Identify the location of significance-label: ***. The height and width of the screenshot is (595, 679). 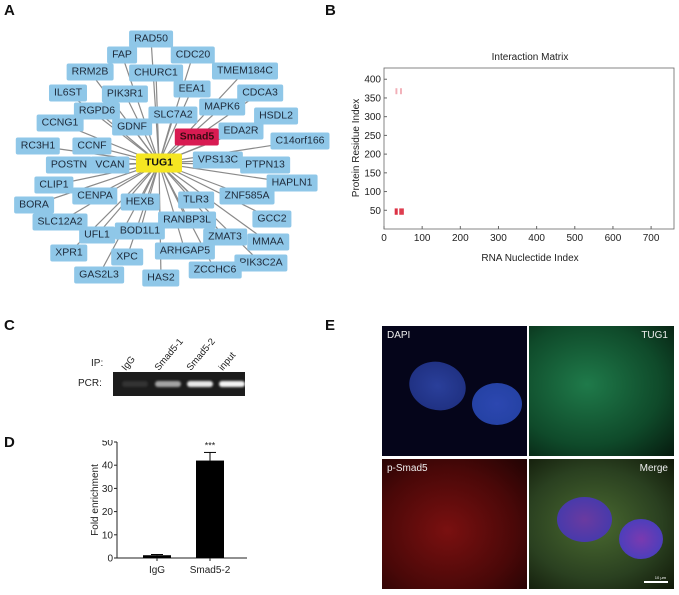
(210, 445).